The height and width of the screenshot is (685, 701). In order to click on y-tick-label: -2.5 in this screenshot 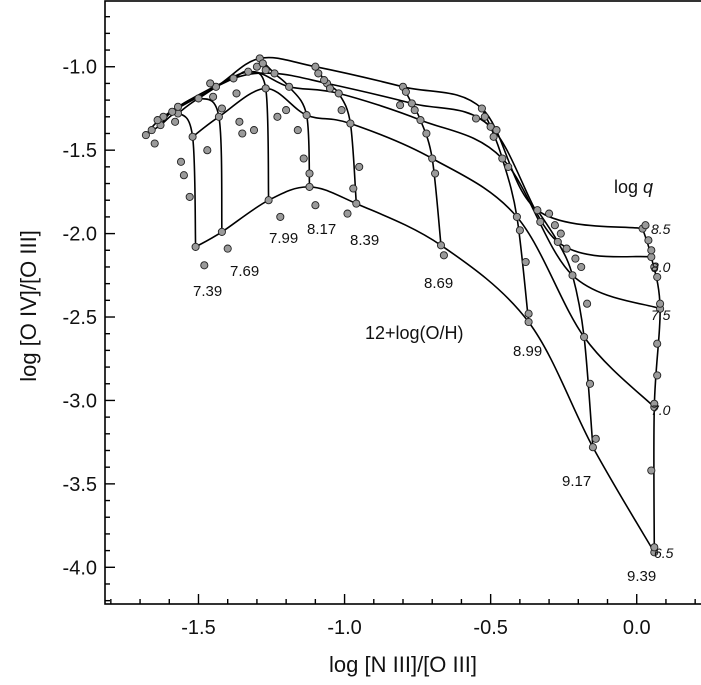, I will do `click(80, 318)`.